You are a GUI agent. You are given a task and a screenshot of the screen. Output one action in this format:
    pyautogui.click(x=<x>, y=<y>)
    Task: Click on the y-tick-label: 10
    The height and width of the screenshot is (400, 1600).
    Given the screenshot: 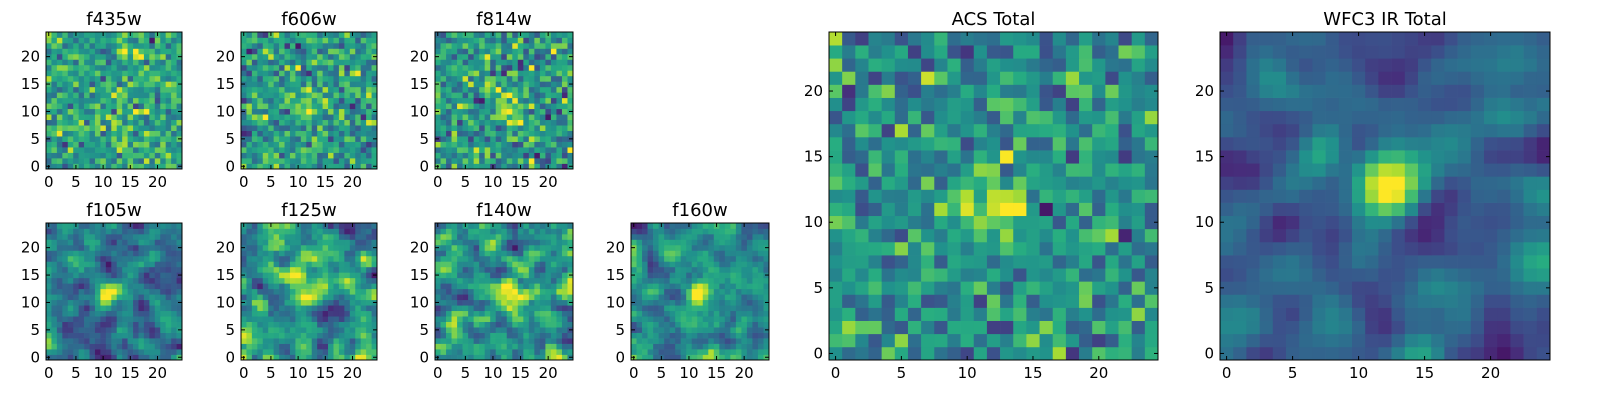 What is the action you would take?
    pyautogui.click(x=225, y=111)
    